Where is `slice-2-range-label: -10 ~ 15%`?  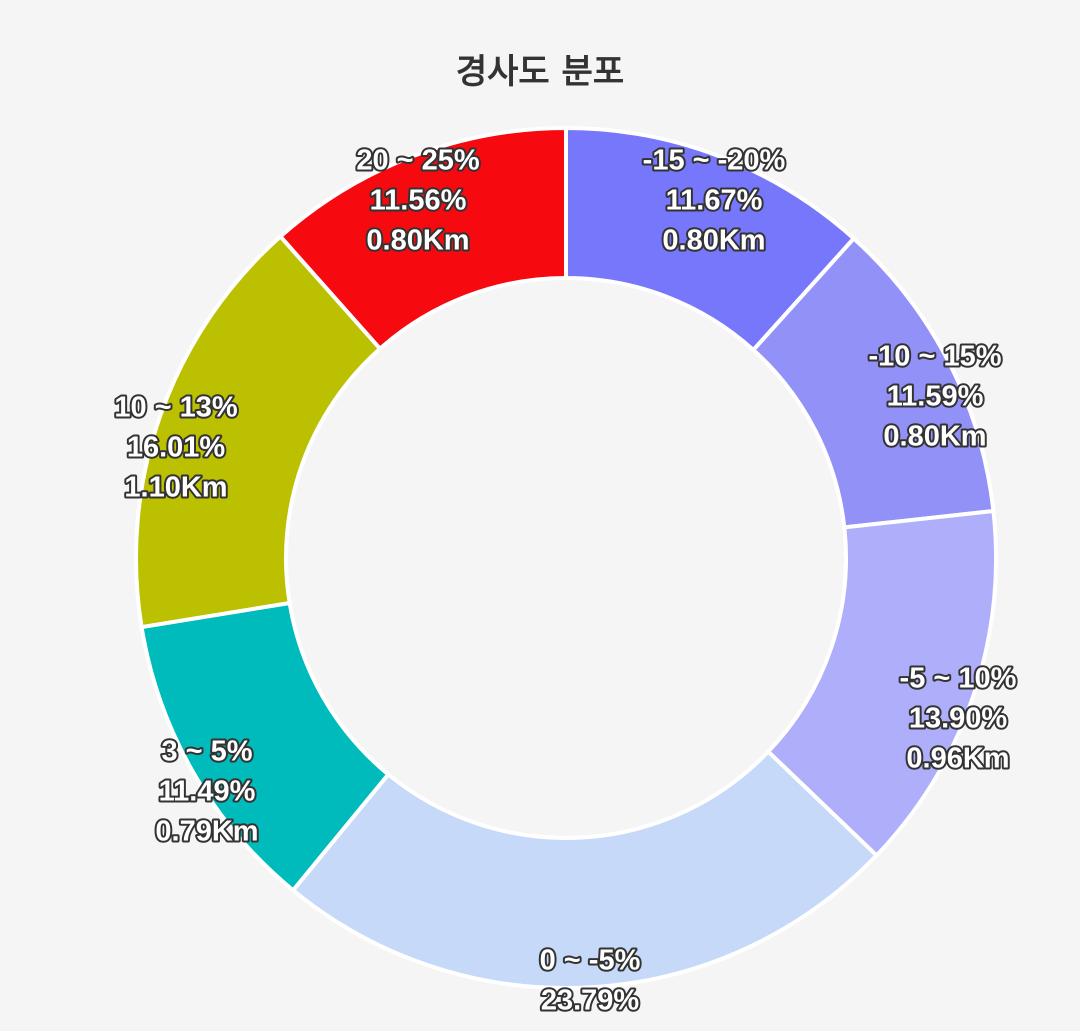
slice-2-range-label: -10 ~ 15% is located at coordinates (934, 357).